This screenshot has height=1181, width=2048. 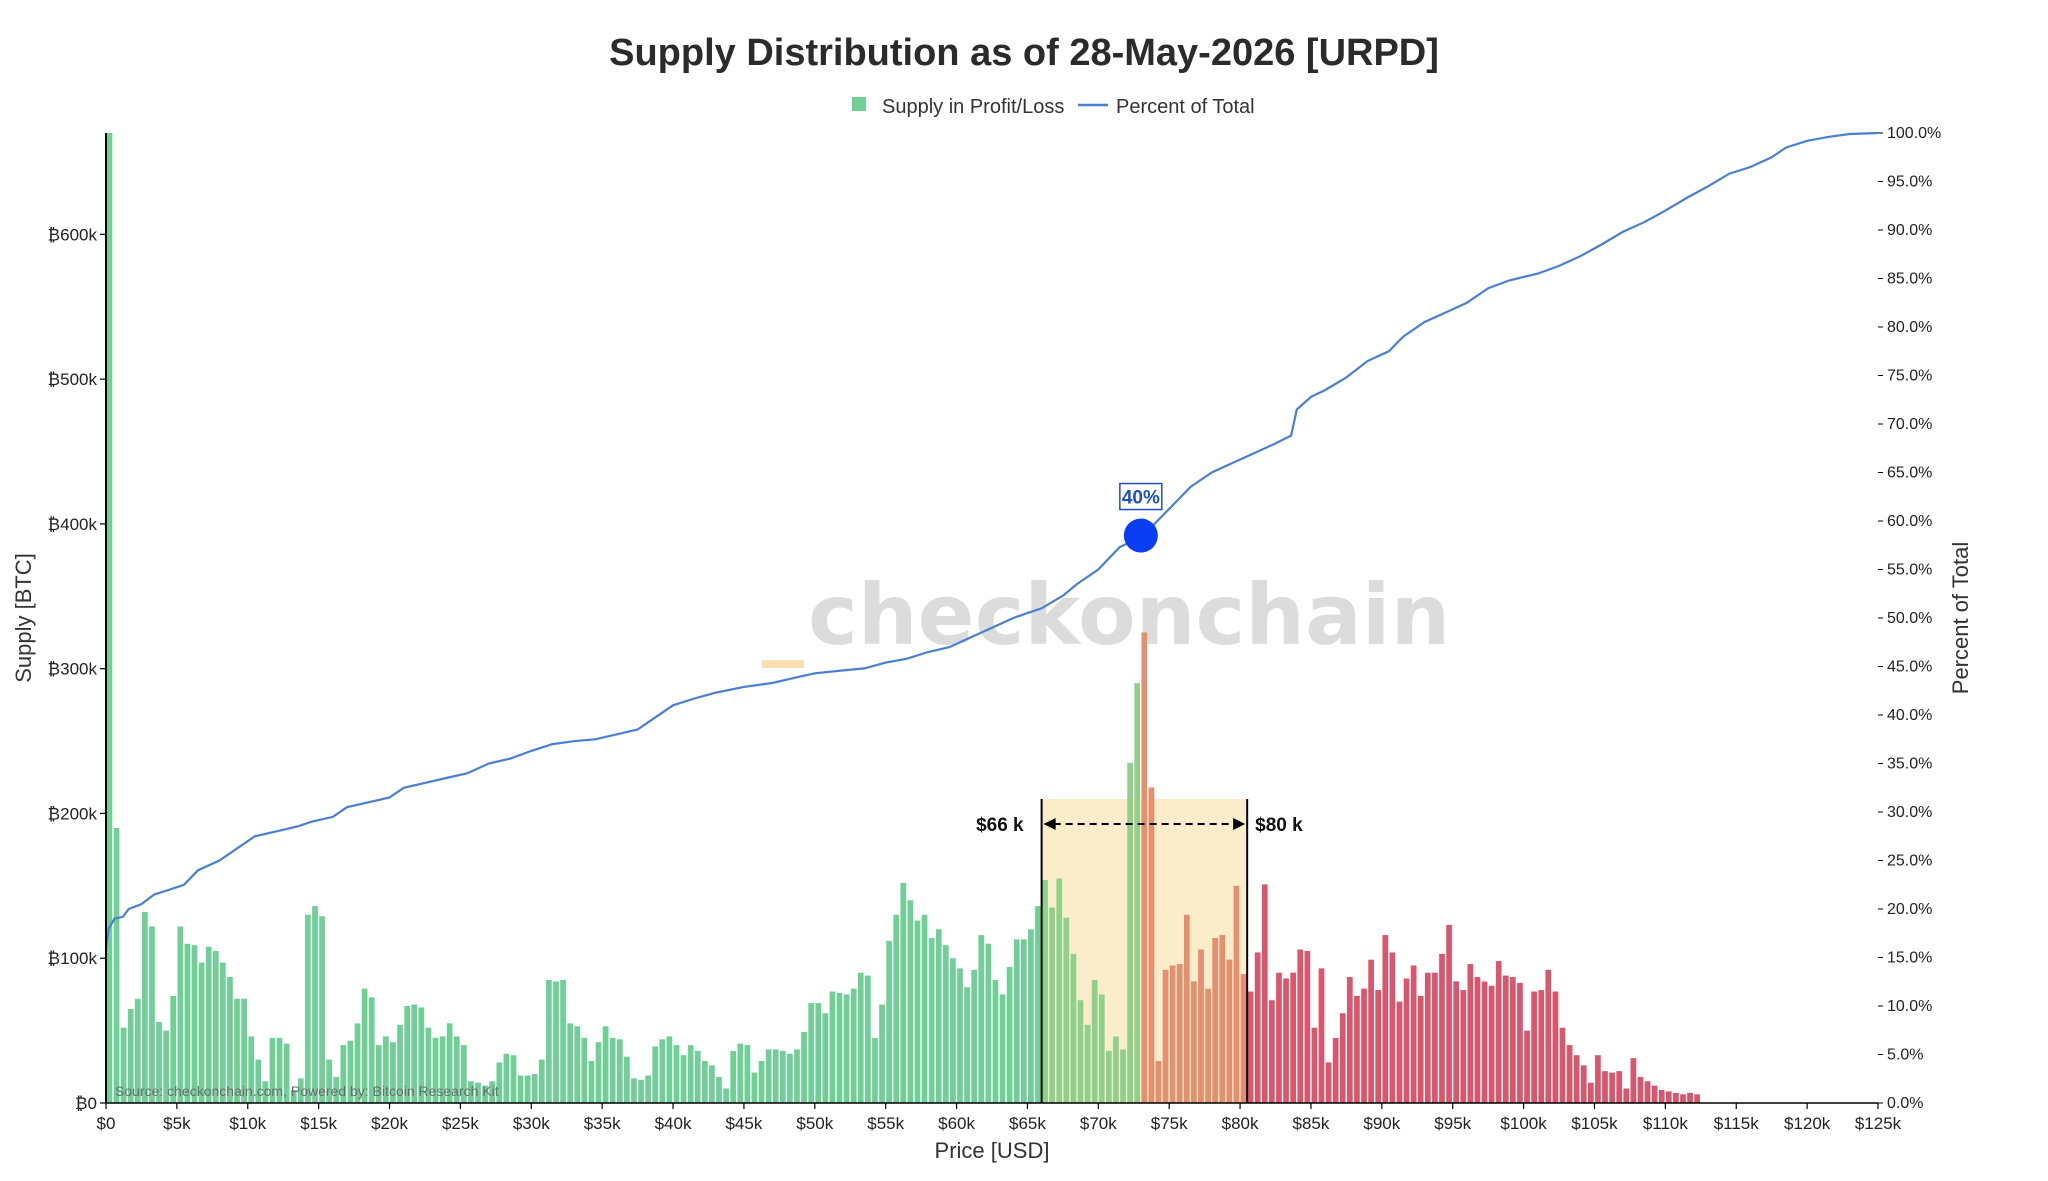 What do you see at coordinates (1053, 107) in the screenshot?
I see `legend: Supply in Profit/Loss Percent of Total` at bounding box center [1053, 107].